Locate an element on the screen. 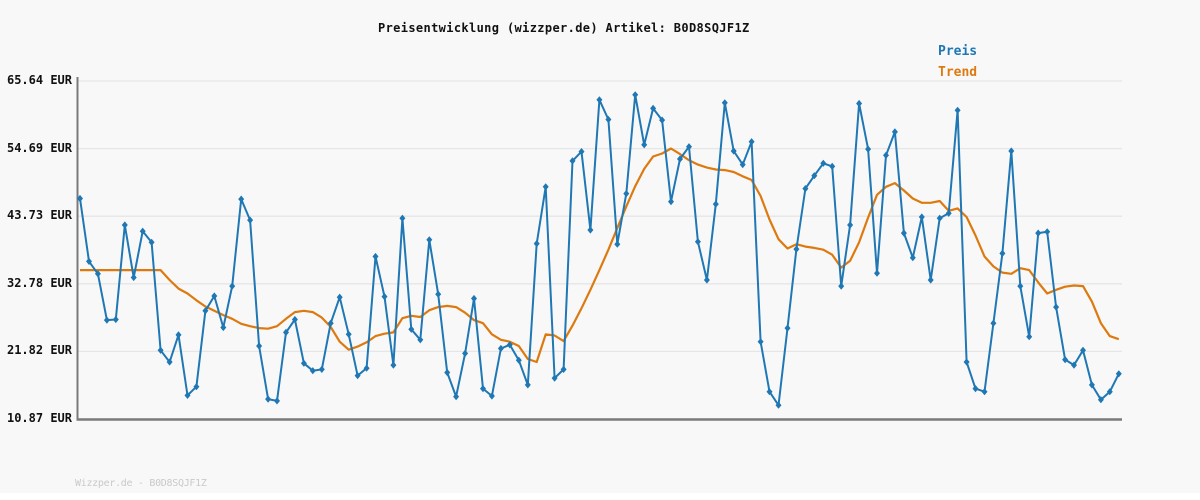 Image resolution: width=1200 pixels, height=500 pixels. chart-legend: Preis Trend is located at coordinates (957, 62).